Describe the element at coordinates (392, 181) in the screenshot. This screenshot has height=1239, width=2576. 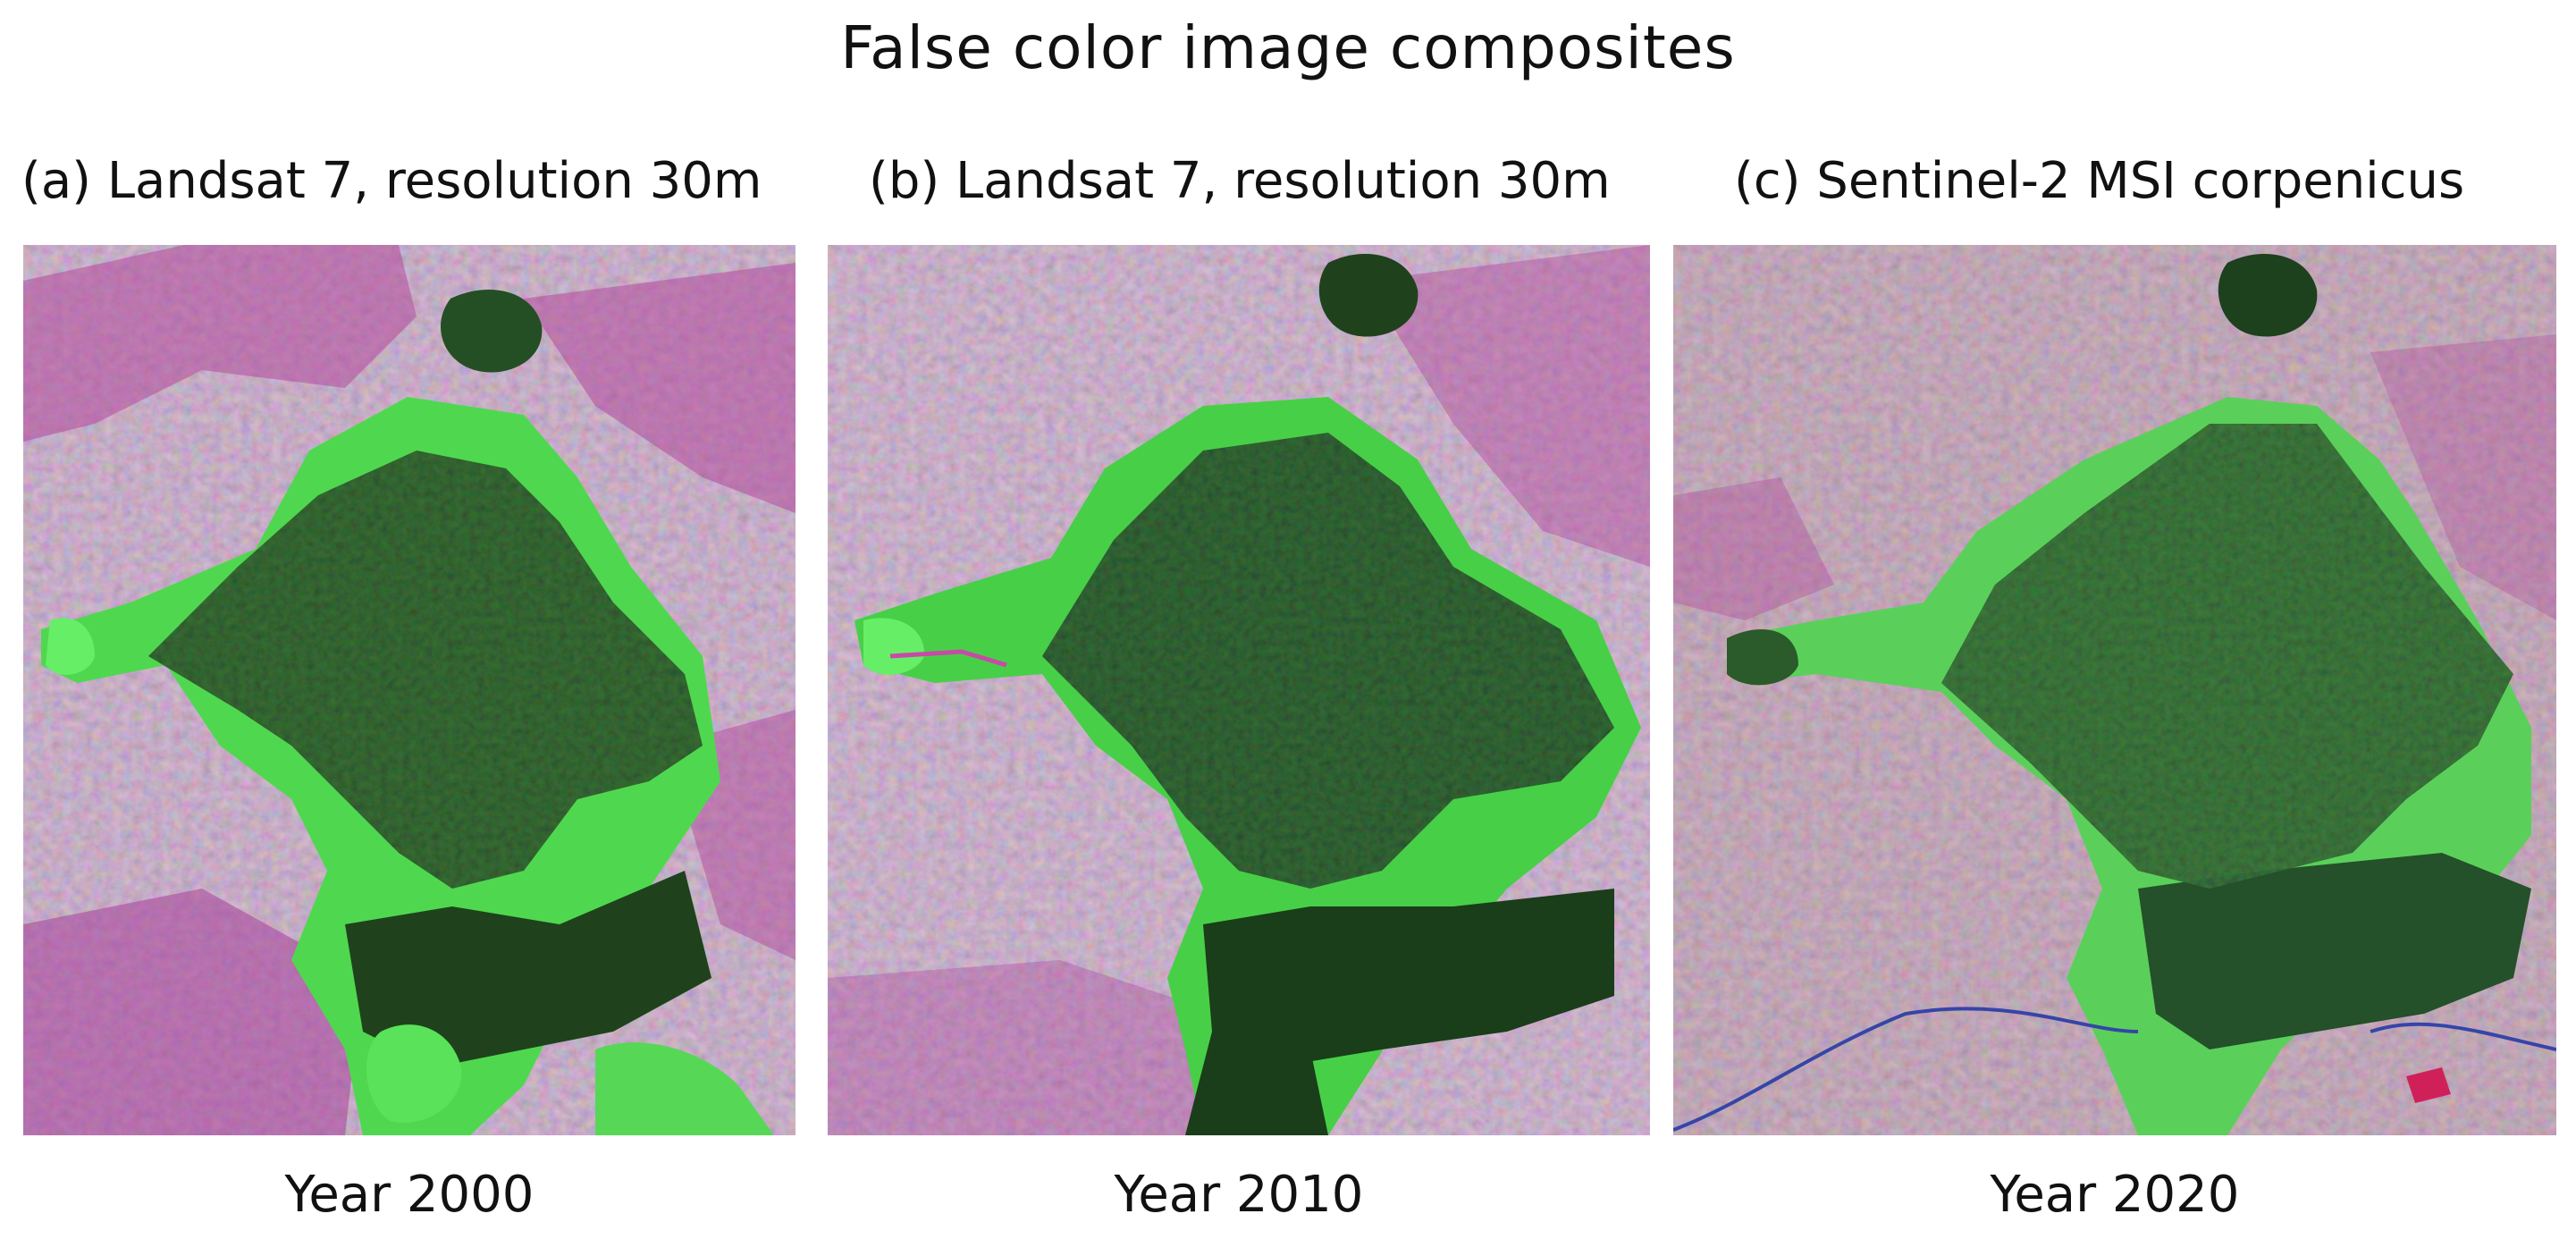
I see `panel-a-label: (a) Landsat 7, resolution 30m` at that location.